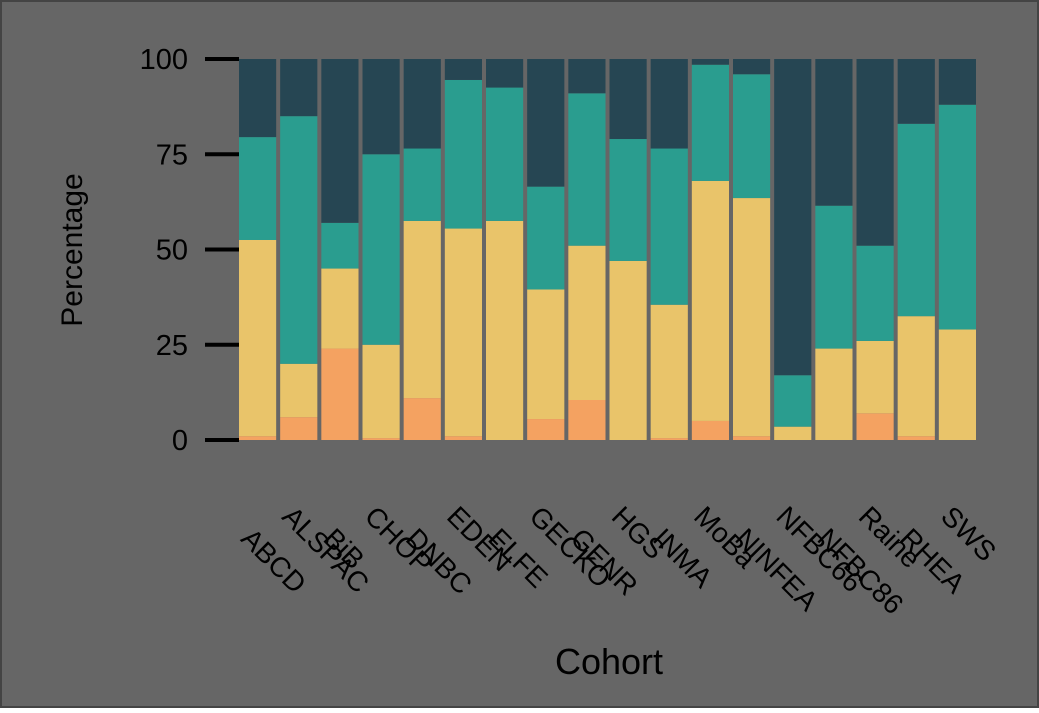 The image size is (1039, 713). I want to click on bar-segment-DNBC-s1, so click(422, 419).